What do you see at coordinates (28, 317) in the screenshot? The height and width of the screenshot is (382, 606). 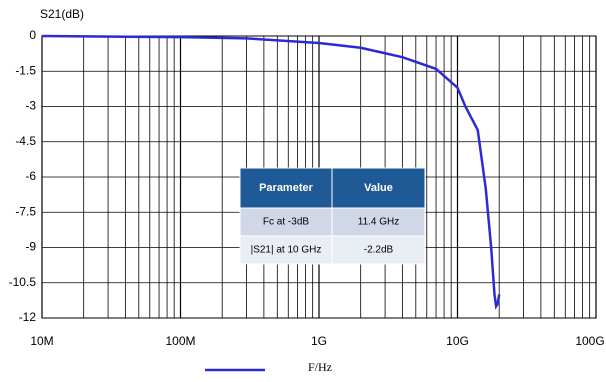 I see `y-tick-label: -12` at bounding box center [28, 317].